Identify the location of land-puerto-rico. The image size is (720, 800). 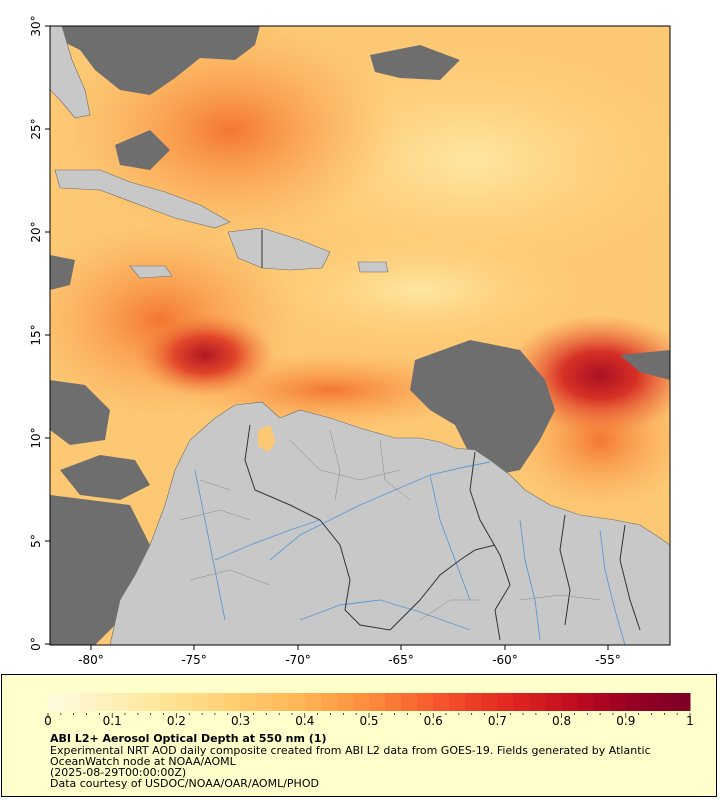
(373, 267).